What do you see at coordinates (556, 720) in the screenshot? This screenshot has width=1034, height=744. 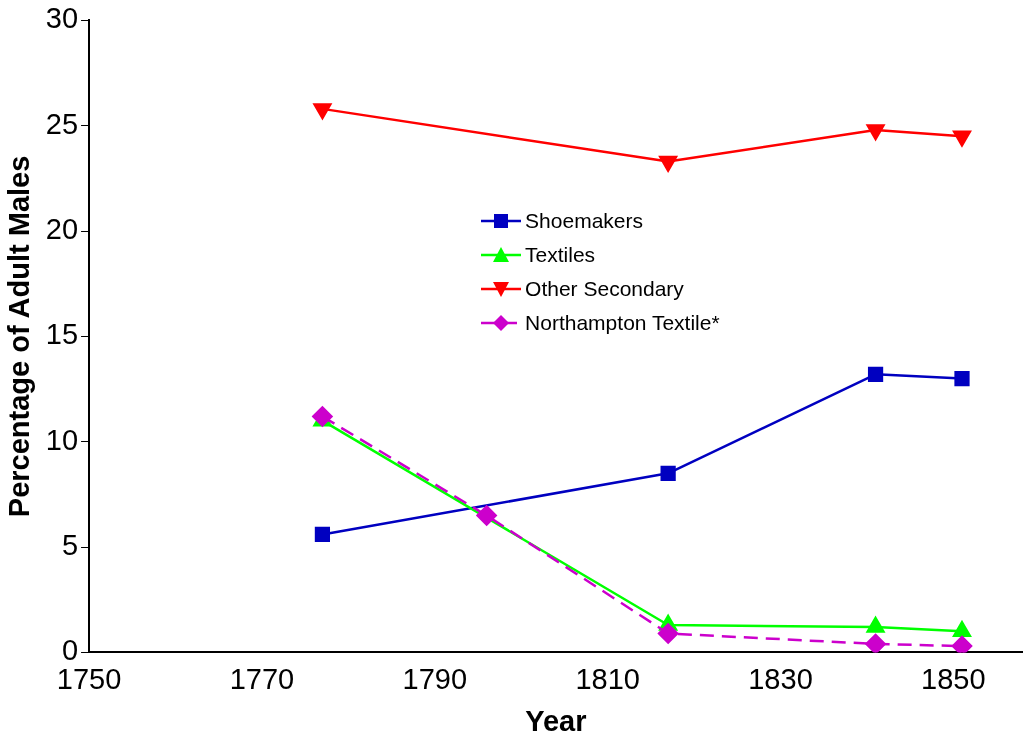 I see `x-axis-title: Year` at bounding box center [556, 720].